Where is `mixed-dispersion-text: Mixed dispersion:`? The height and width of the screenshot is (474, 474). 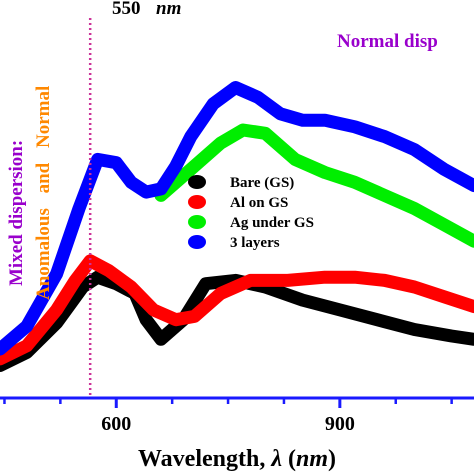 mixed-dispersion-text: Mixed dispersion: is located at coordinates (16, 213).